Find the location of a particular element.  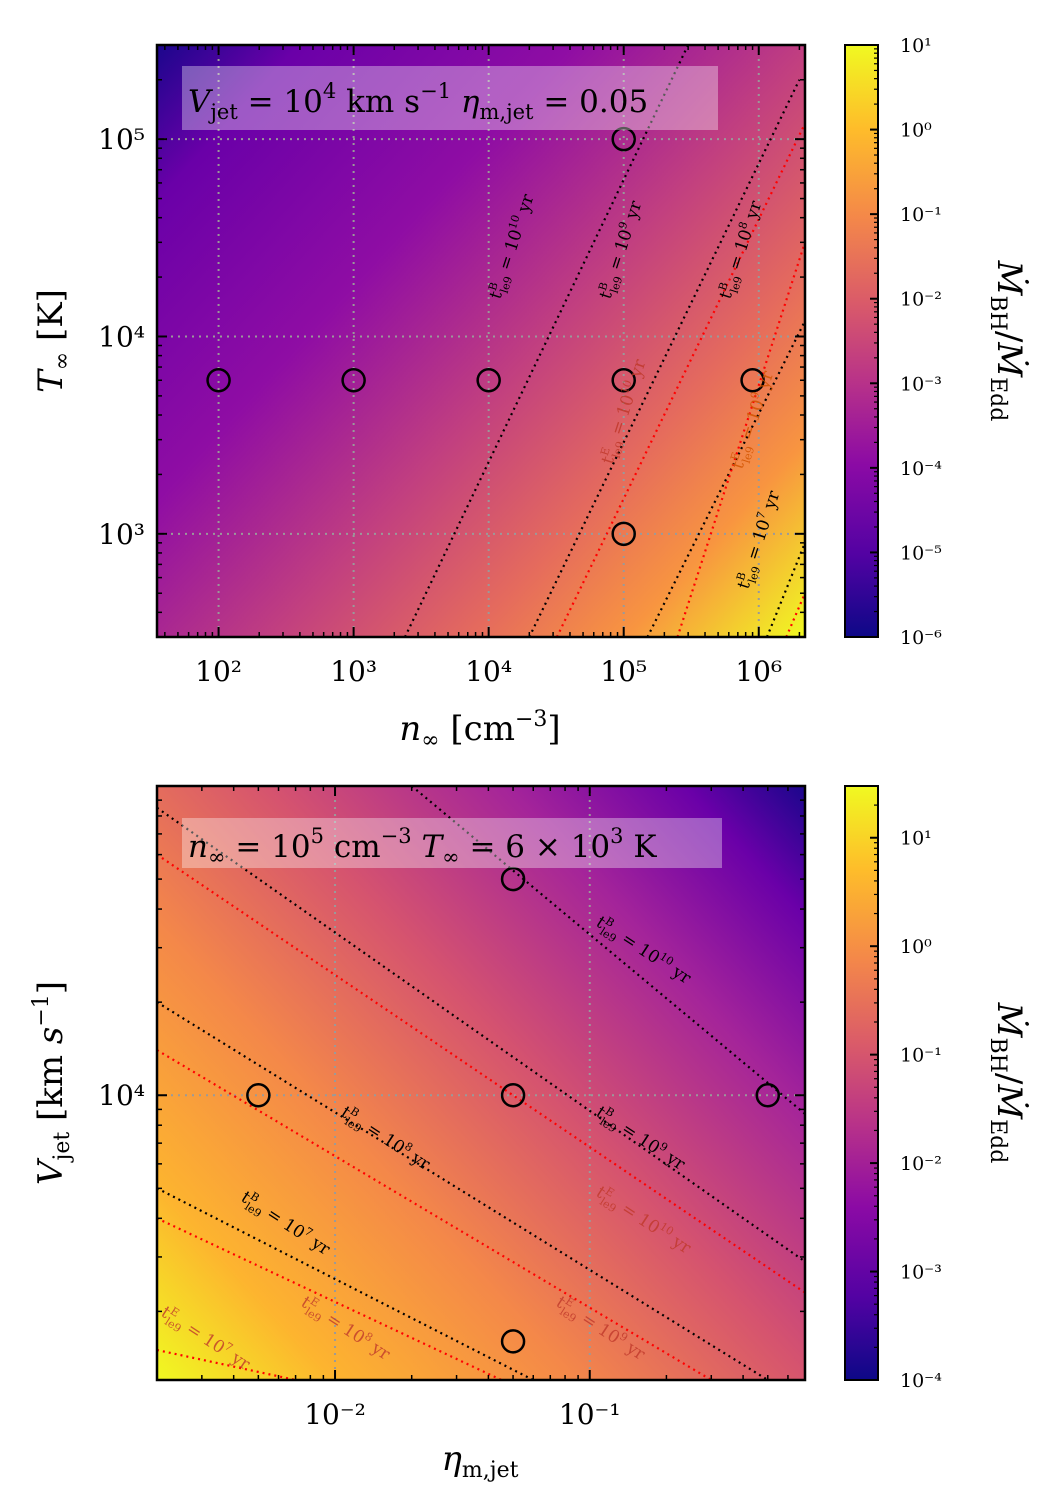

x-tick-label: 10⁶ is located at coordinates (758, 671).